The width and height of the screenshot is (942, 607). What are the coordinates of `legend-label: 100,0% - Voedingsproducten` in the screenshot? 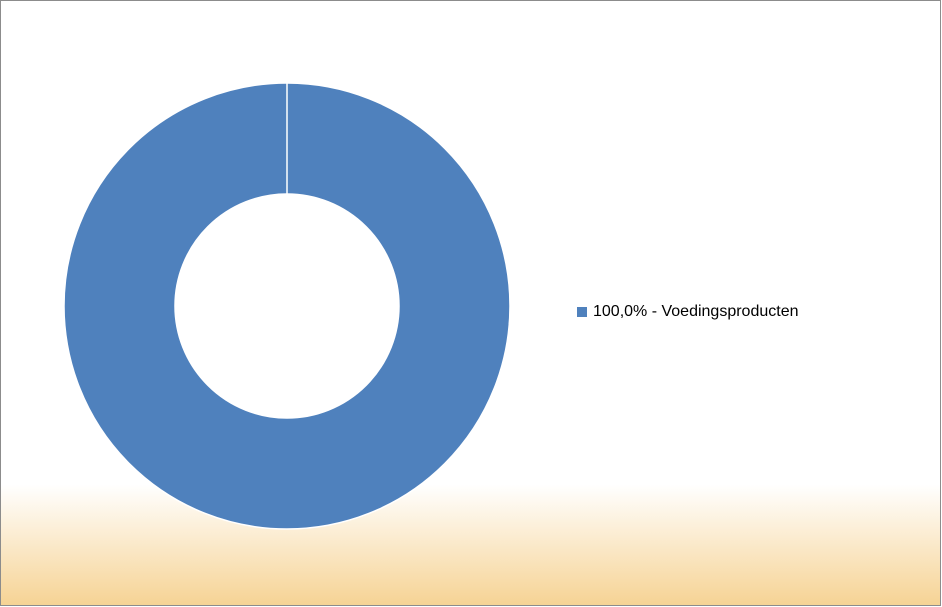 It's located at (695, 311).